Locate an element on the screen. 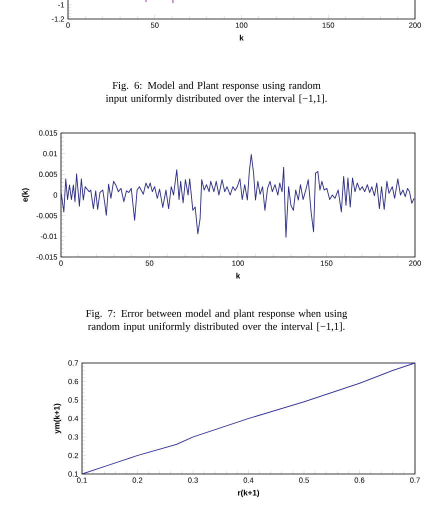 The height and width of the screenshot is (515, 433). y-axis-title: e(k) is located at coordinates (26, 195).